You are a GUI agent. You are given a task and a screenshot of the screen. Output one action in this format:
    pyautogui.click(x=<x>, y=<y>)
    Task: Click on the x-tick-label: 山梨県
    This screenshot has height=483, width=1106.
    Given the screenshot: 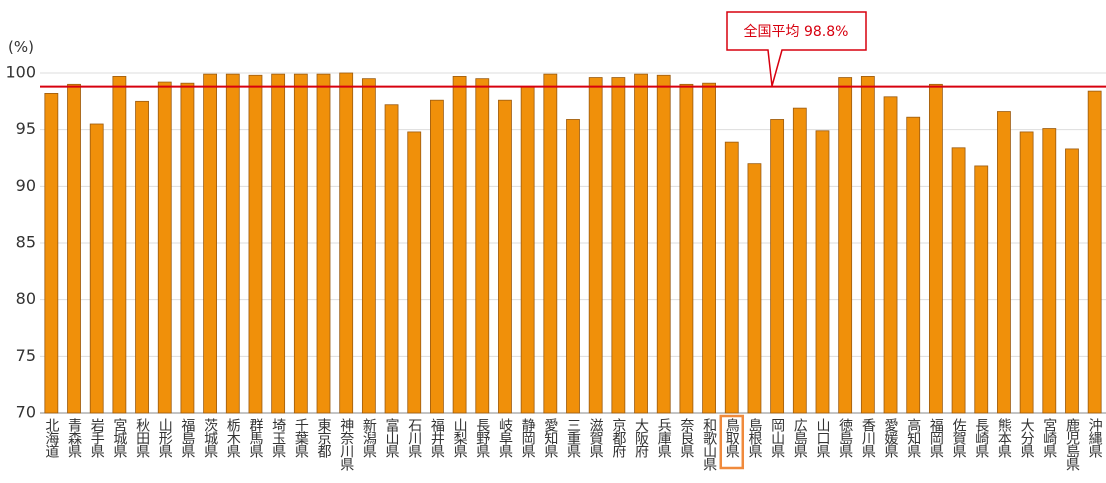 What is the action you would take?
    pyautogui.click(x=460, y=438)
    